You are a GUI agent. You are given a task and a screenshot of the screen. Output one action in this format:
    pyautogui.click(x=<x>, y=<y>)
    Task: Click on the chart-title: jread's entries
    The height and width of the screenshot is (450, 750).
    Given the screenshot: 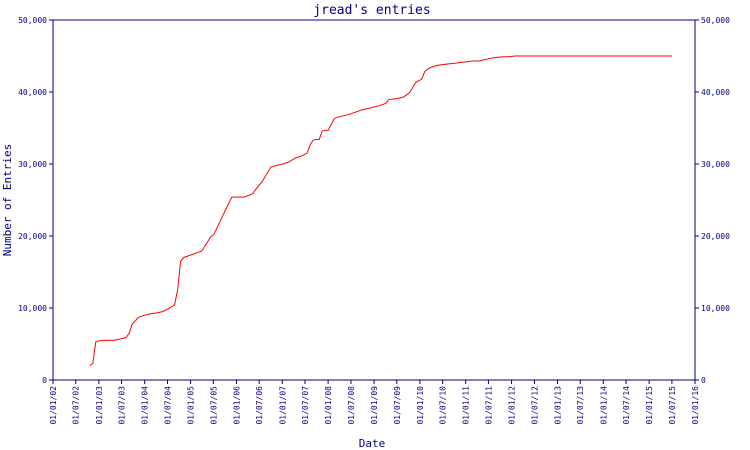 What is the action you would take?
    pyautogui.click(x=371, y=10)
    